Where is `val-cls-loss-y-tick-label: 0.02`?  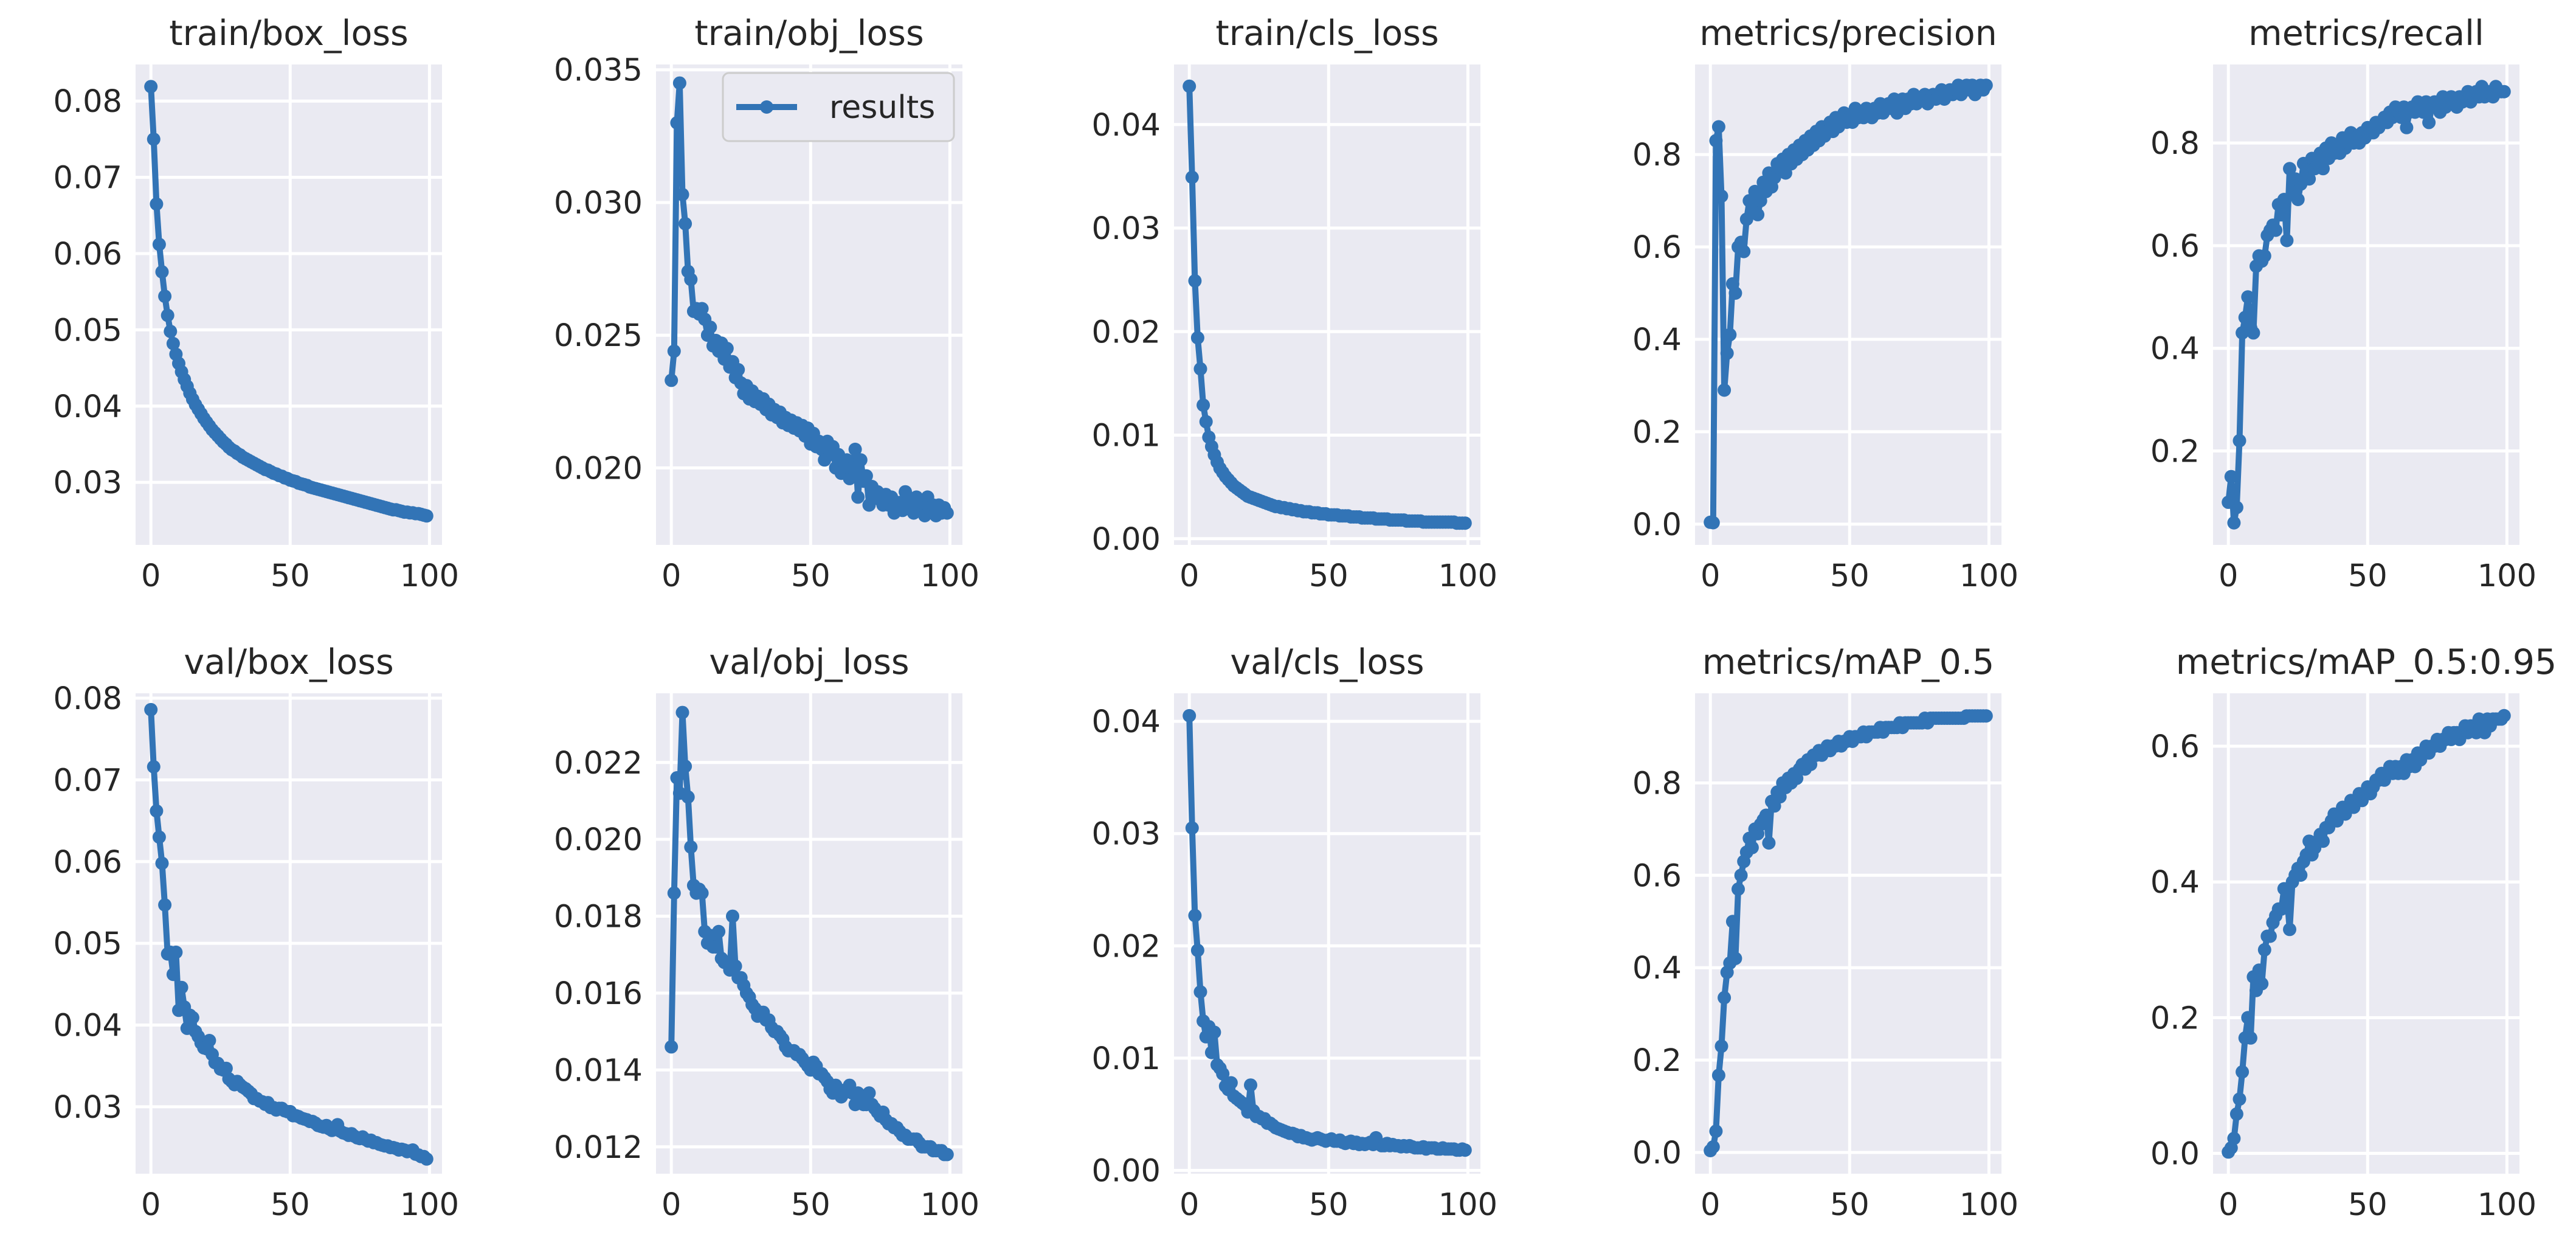 val-cls-loss-y-tick-label: 0.02 is located at coordinates (1126, 947).